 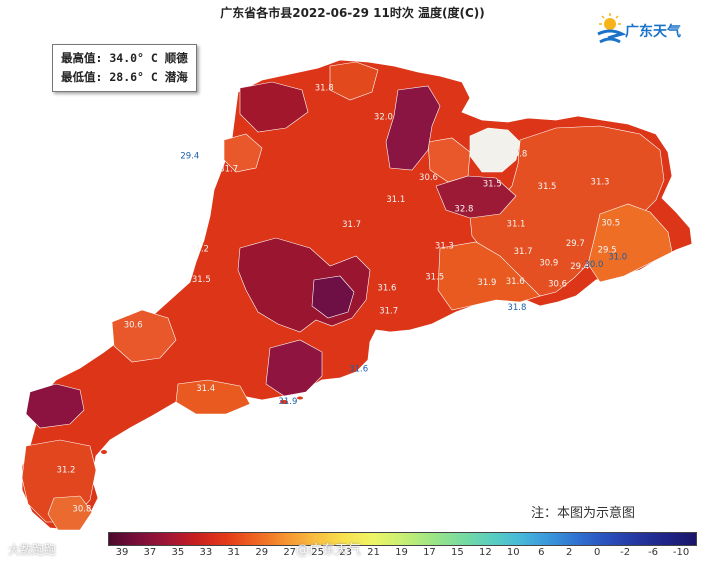 I want to click on region-hot-south, so click(x=294, y=368).